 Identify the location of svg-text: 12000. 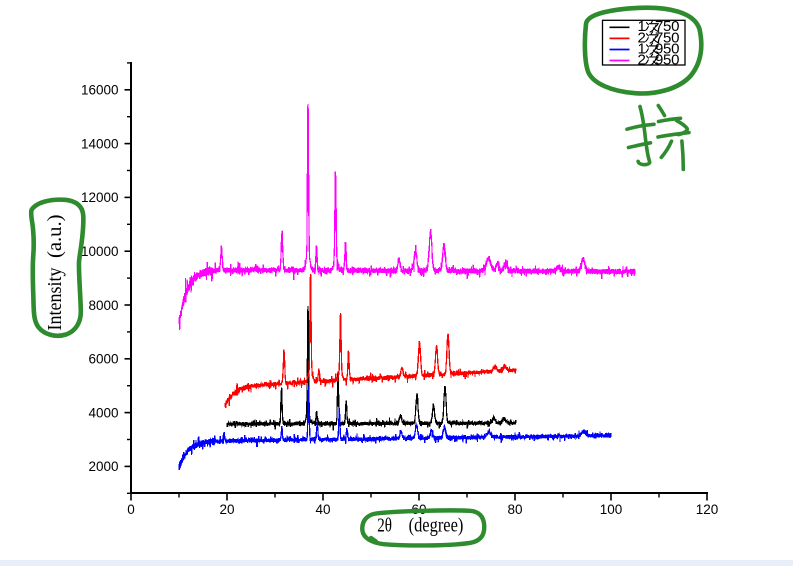
(100, 197).